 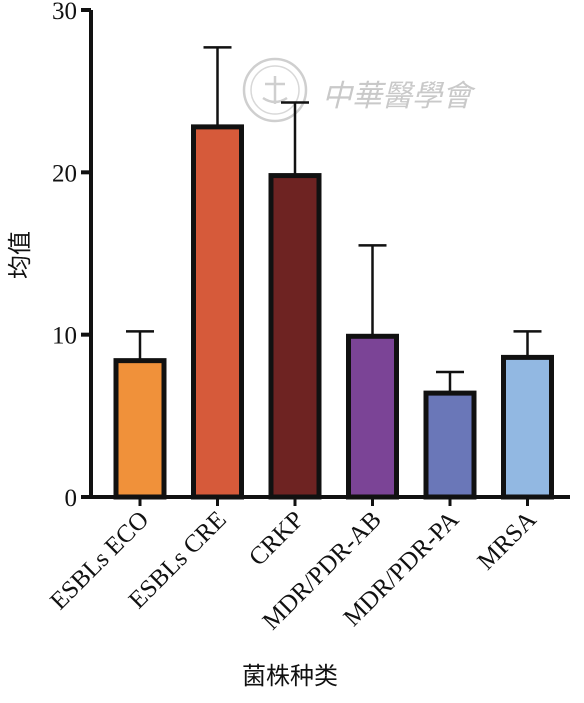 What do you see at coordinates (20, 255) in the screenshot?
I see `y-axis-title: 均值` at bounding box center [20, 255].